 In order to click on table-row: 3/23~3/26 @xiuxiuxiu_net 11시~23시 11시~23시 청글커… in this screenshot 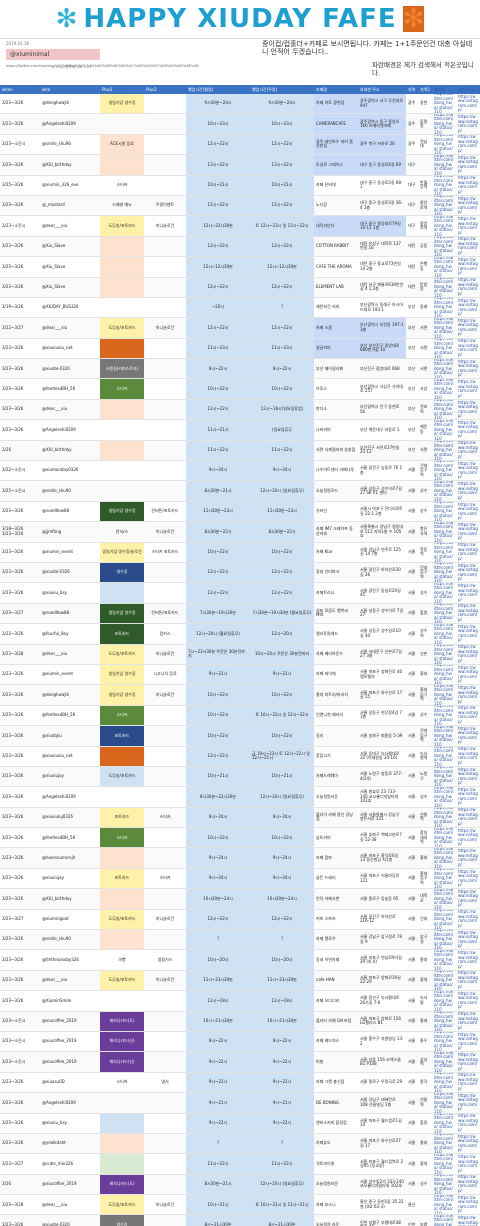, I will do `click(240, 349)`.